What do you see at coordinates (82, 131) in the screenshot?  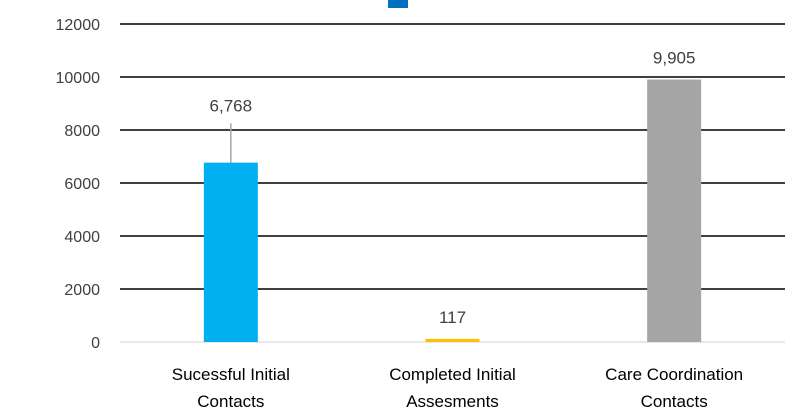 I see `y-tick-label: 8000` at bounding box center [82, 131].